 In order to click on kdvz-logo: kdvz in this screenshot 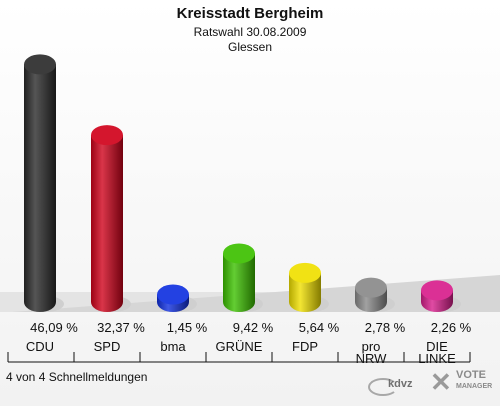, I will do `click(396, 384)`.